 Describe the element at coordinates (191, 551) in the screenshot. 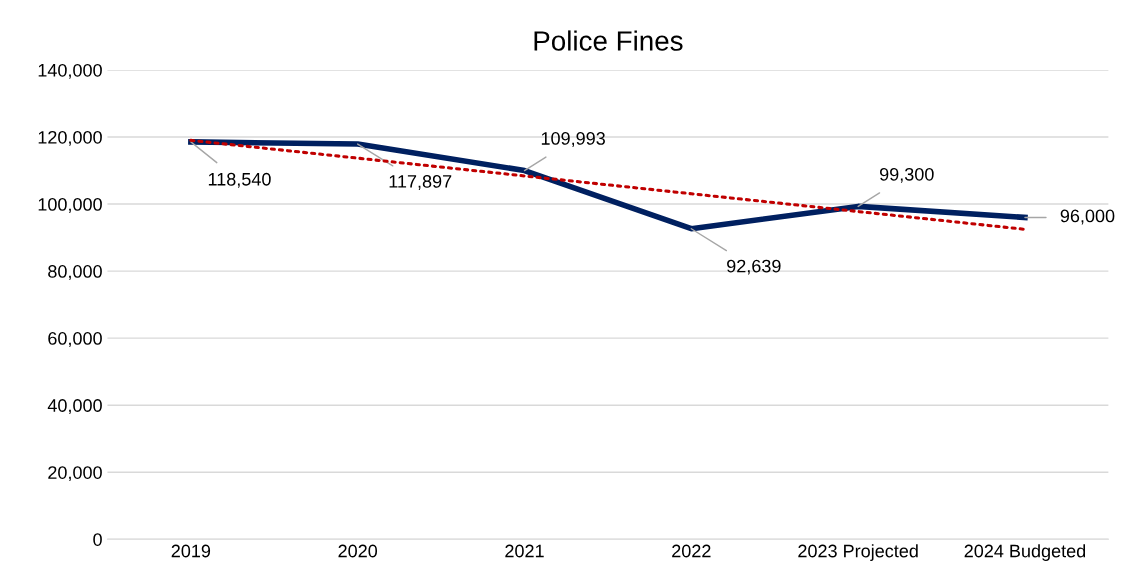

I see `x-tick-label: 2019` at that location.